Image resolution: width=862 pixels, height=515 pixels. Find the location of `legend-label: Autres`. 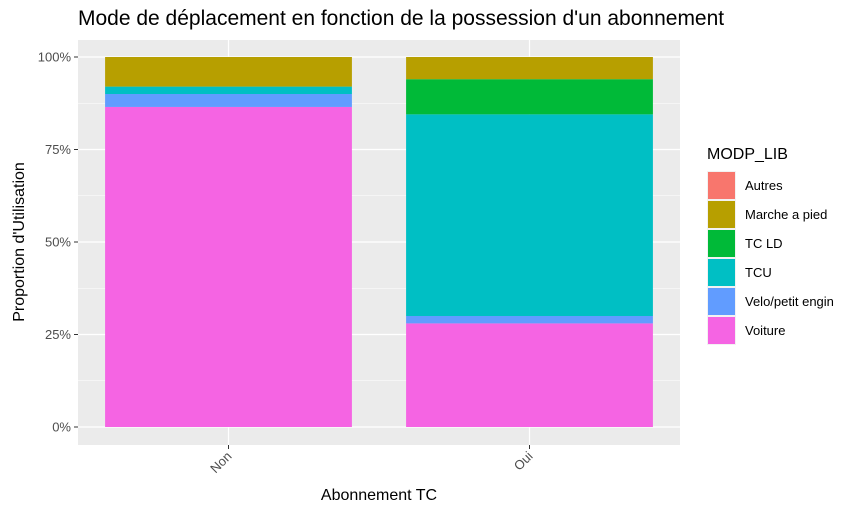

legend-label: Autres is located at coordinates (764, 185).